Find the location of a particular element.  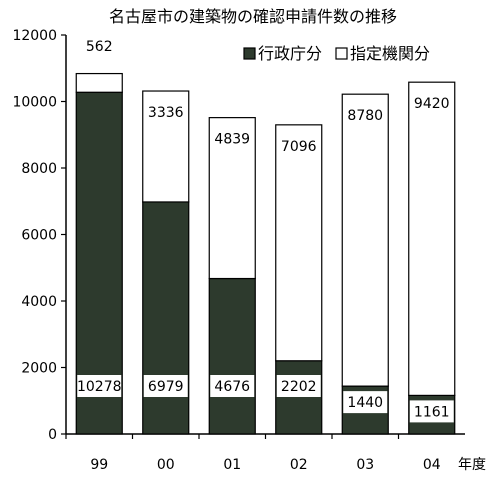

data-label-gyosei: 1161 is located at coordinates (432, 412).